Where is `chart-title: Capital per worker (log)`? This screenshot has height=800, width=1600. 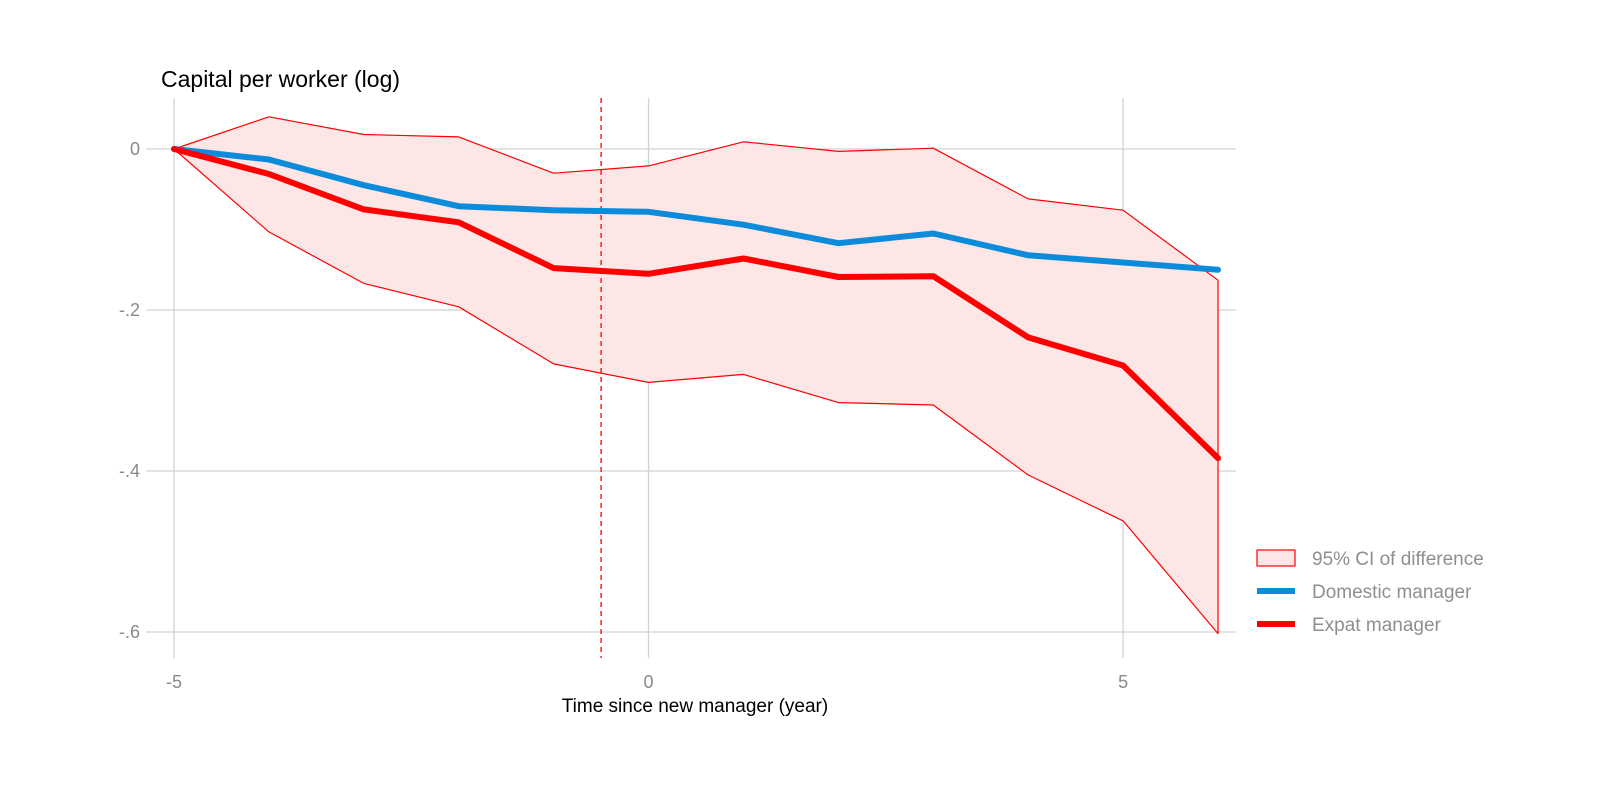 chart-title: Capital per worker (log) is located at coordinates (280, 79).